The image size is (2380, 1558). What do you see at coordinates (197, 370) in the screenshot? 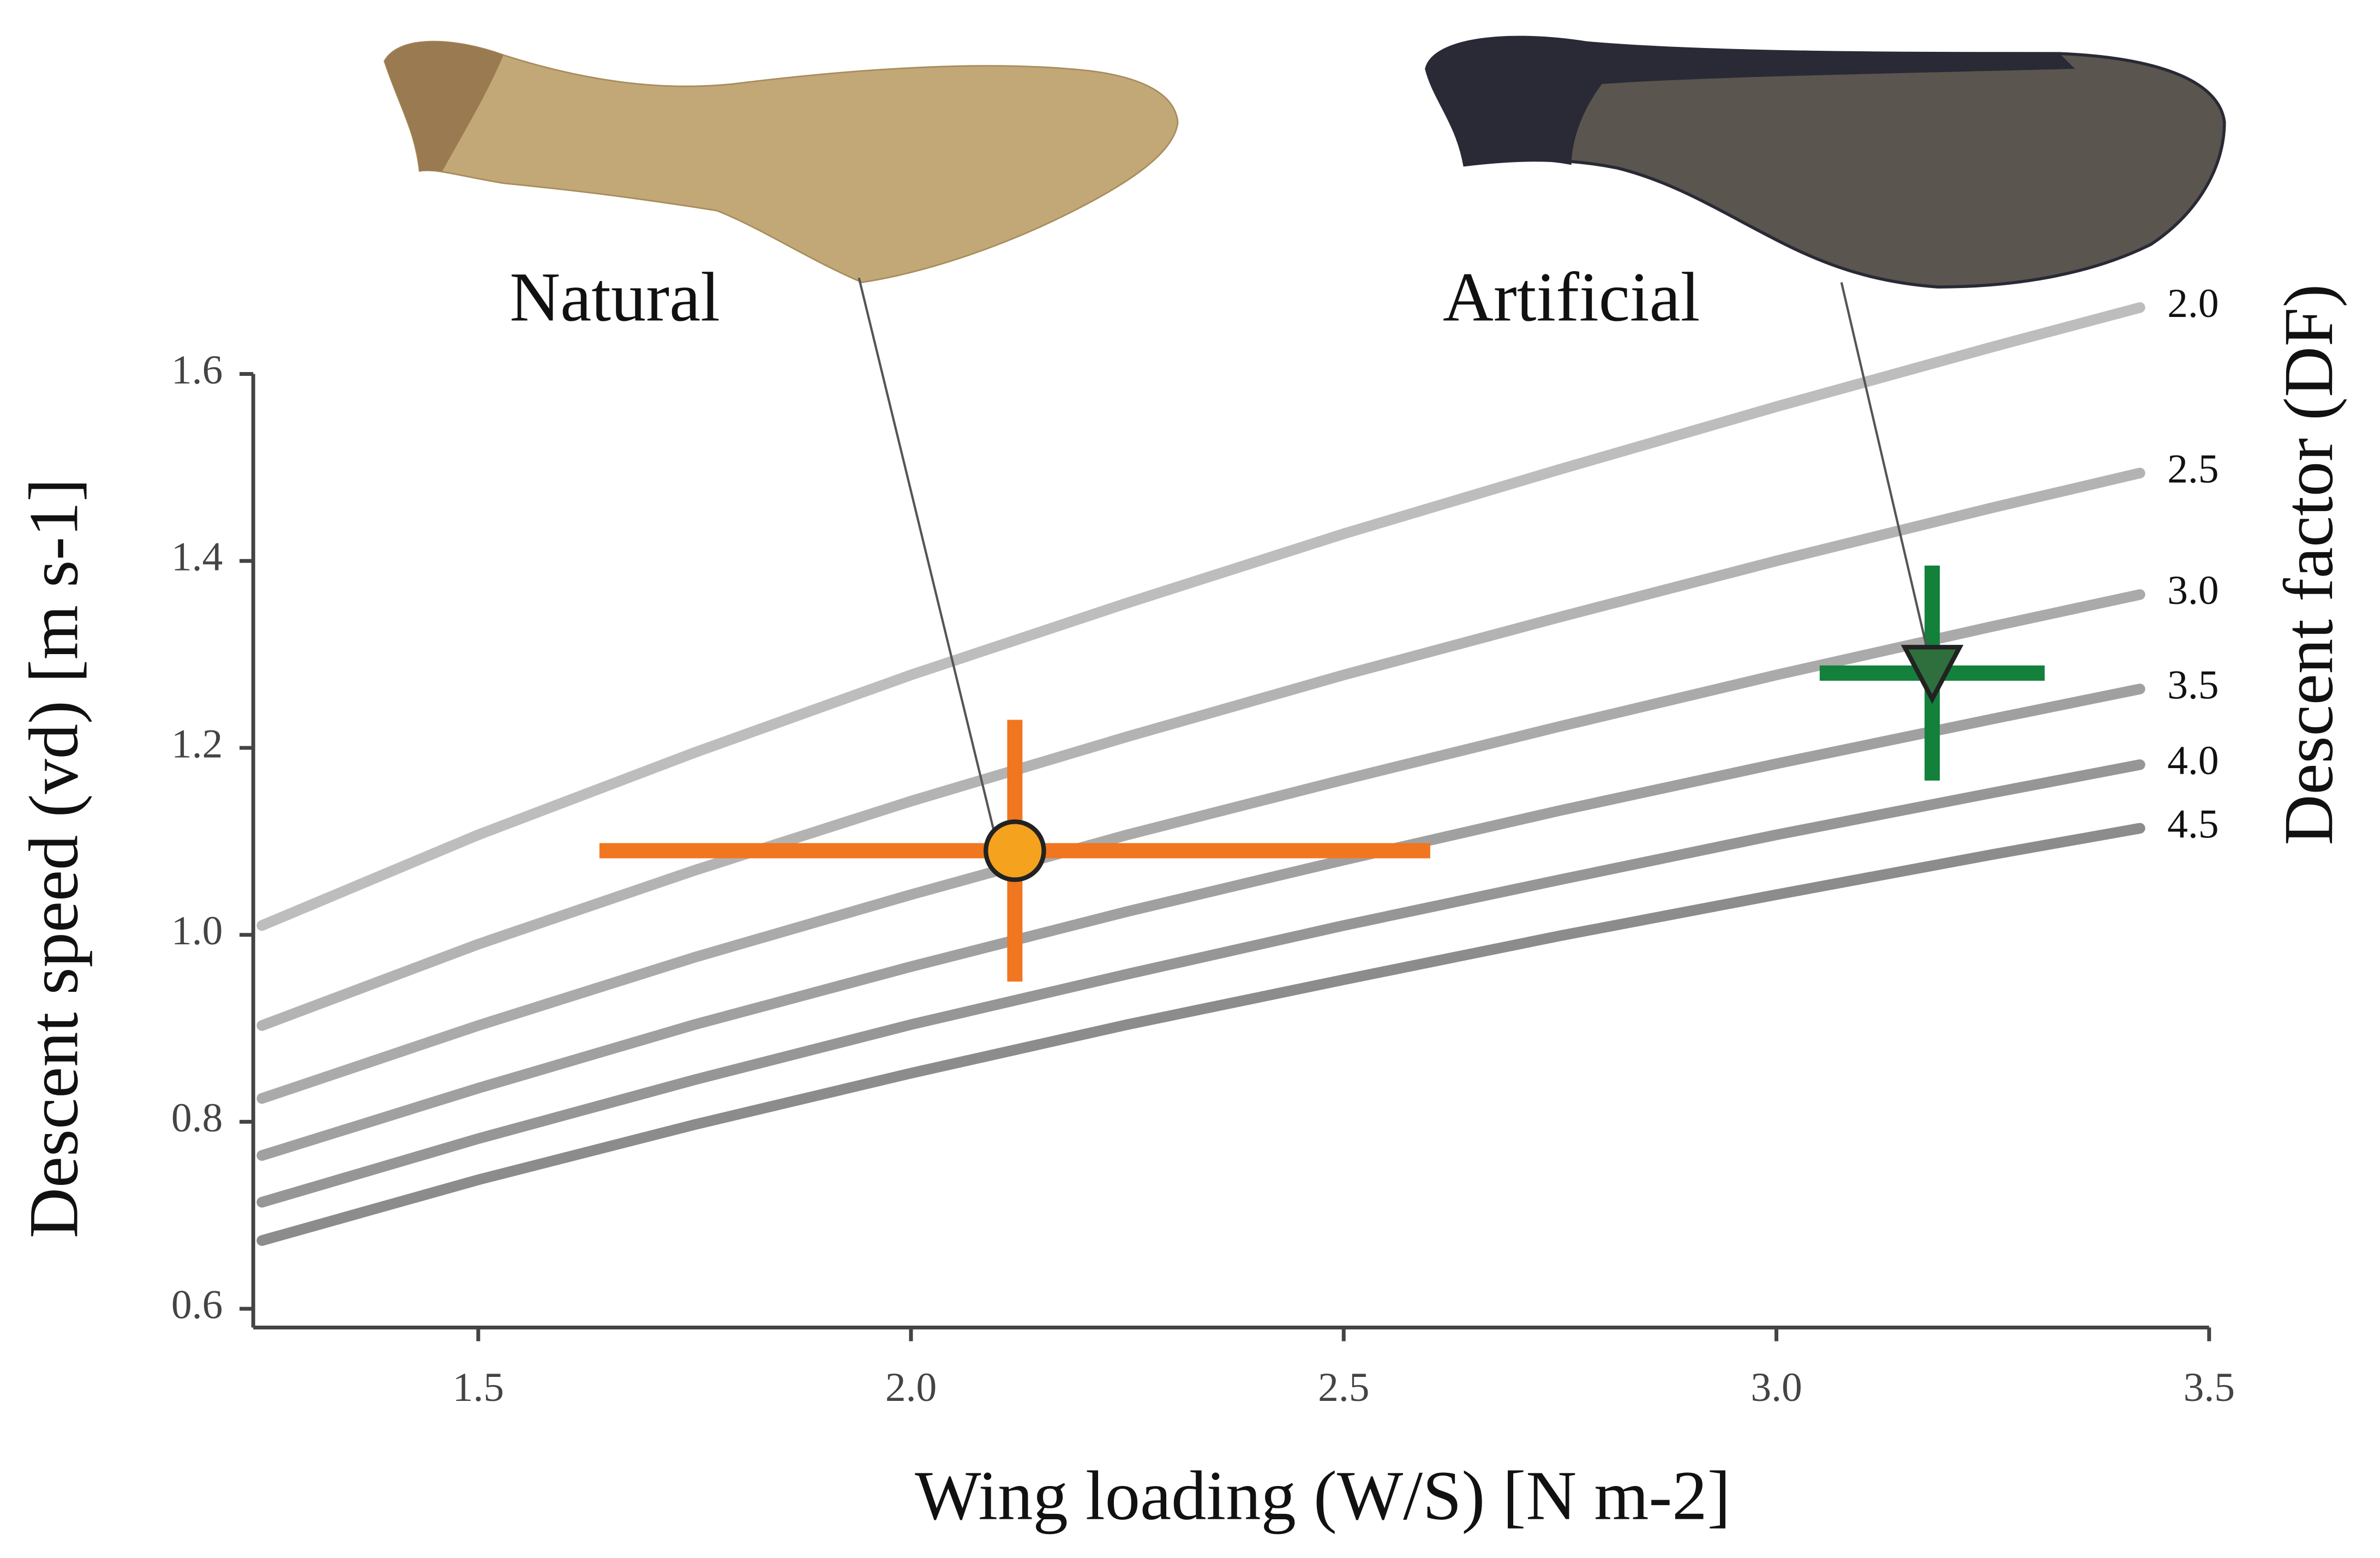
I see `y-tick-label: 1.6` at bounding box center [197, 370].